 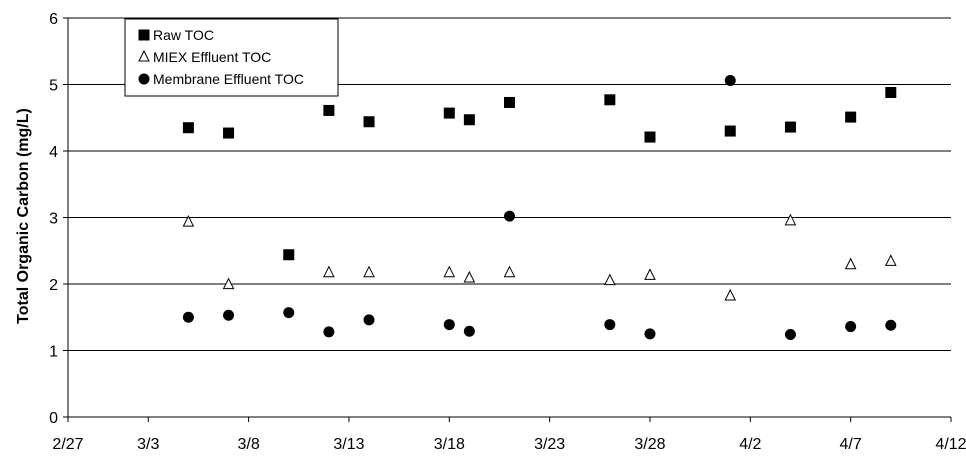 What do you see at coordinates (53, 152) in the screenshot?
I see `y-tick-label: 4` at bounding box center [53, 152].